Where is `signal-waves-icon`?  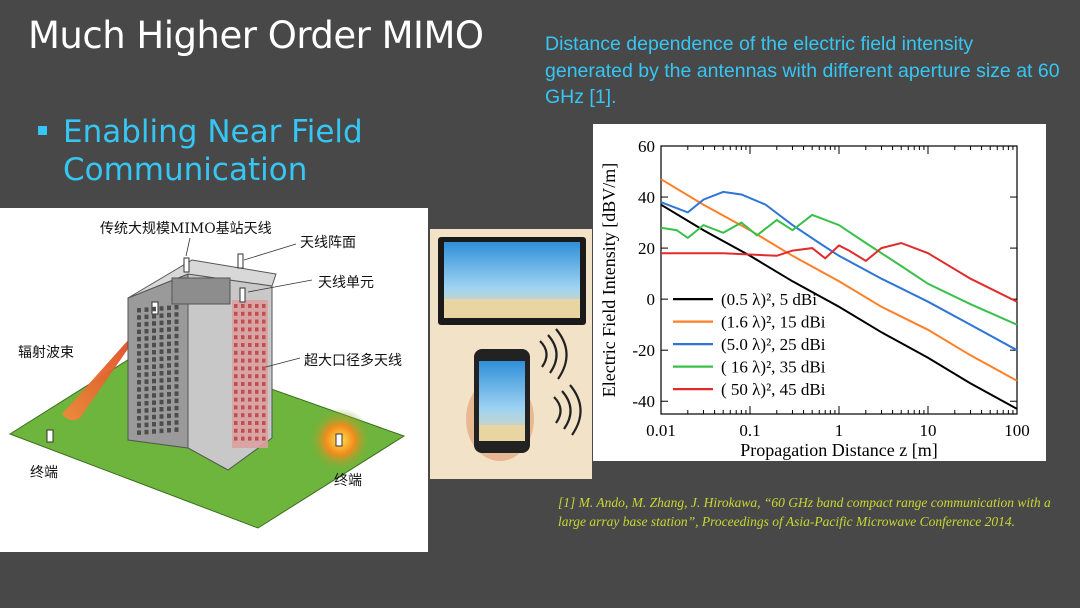
signal-waves-icon is located at coordinates (560, 382).